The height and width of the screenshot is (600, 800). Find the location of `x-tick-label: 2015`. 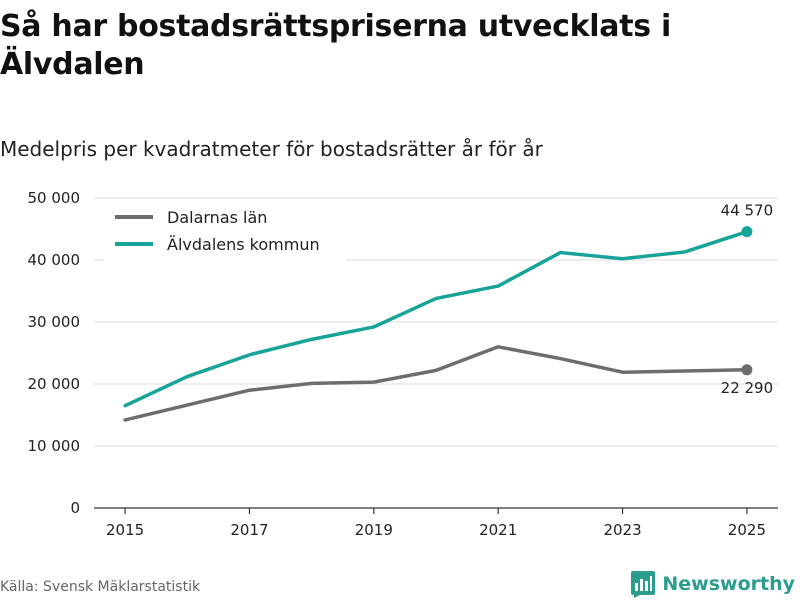

x-tick-label: 2015 is located at coordinates (125, 530).